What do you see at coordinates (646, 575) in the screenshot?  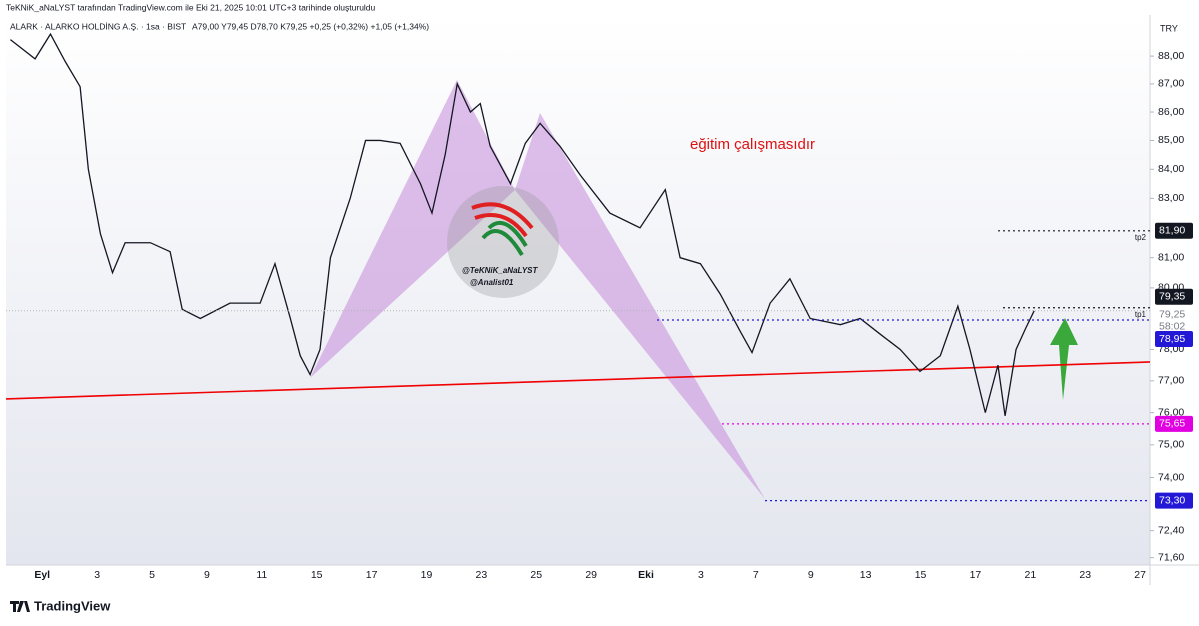 I see `x-tick-label: Eki` at bounding box center [646, 575].